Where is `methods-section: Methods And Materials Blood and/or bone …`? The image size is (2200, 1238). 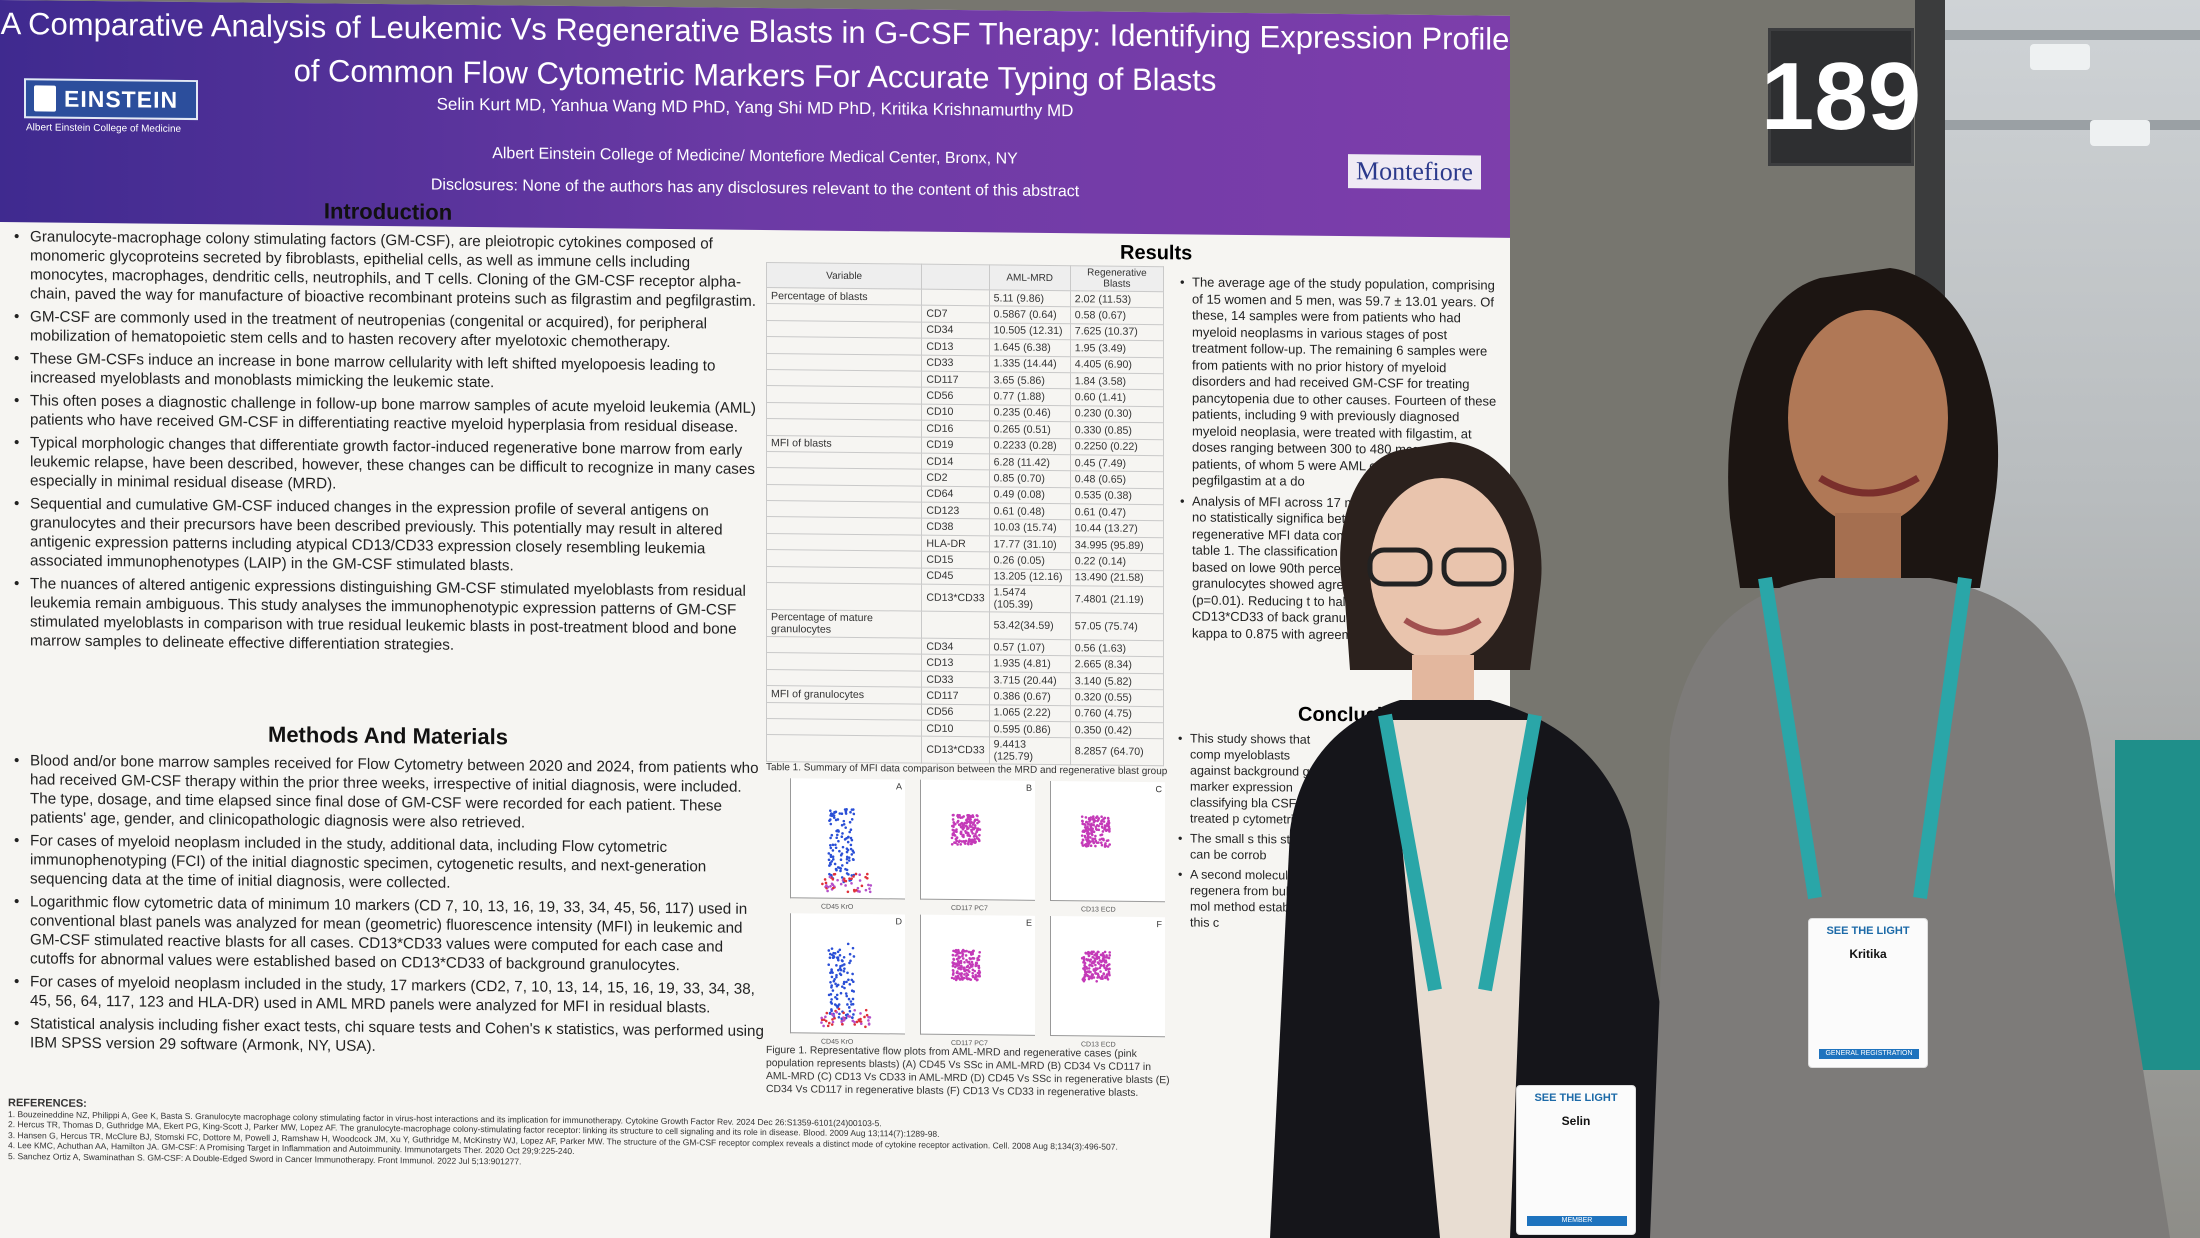 methods-section: Methods And Materials Blood and/or bone … is located at coordinates (388, 893).